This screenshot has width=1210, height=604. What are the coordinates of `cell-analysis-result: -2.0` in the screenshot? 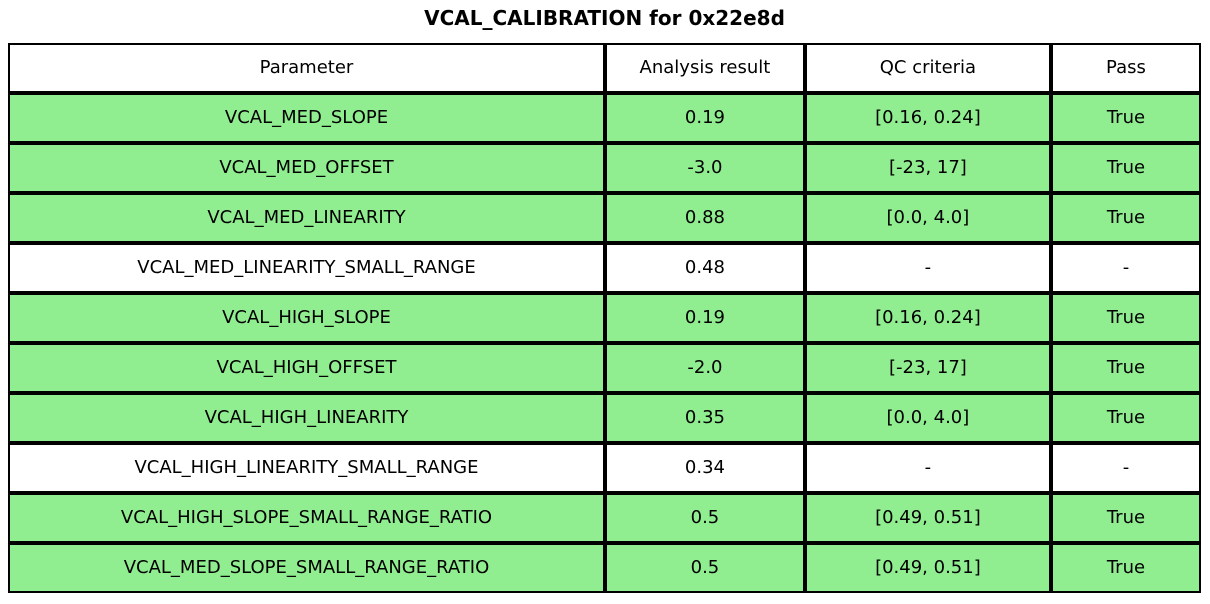 It's located at (704, 368).